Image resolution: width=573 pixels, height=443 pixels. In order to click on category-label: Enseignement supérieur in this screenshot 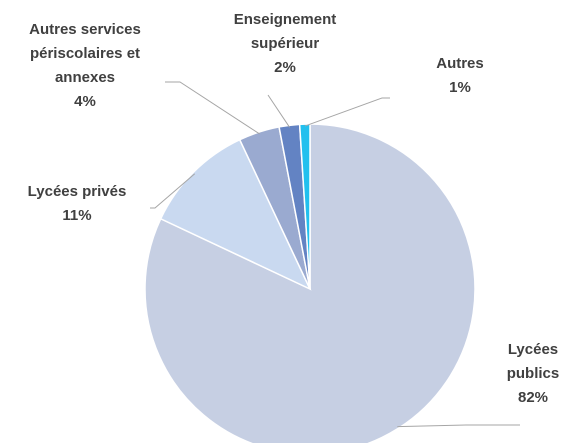, I will do `click(285, 31)`.